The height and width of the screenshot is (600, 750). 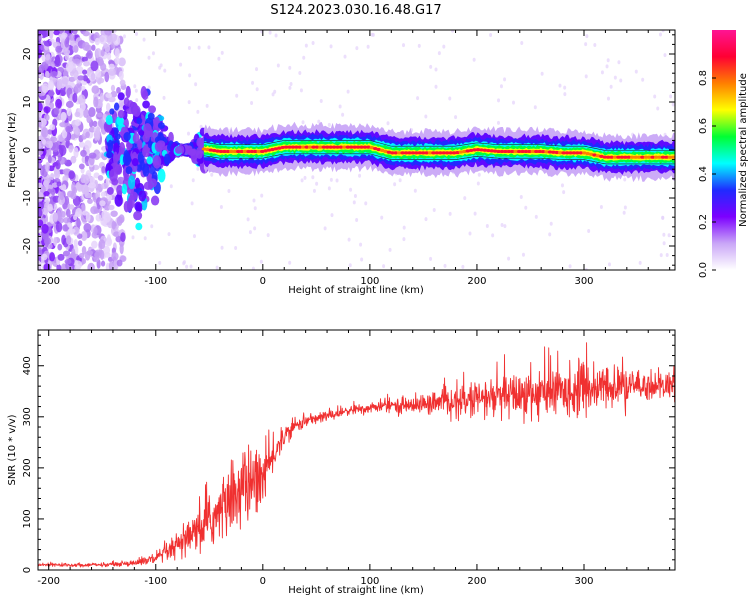 I want to click on spectrogram-x-tick-label: 300, so click(x=583, y=281).